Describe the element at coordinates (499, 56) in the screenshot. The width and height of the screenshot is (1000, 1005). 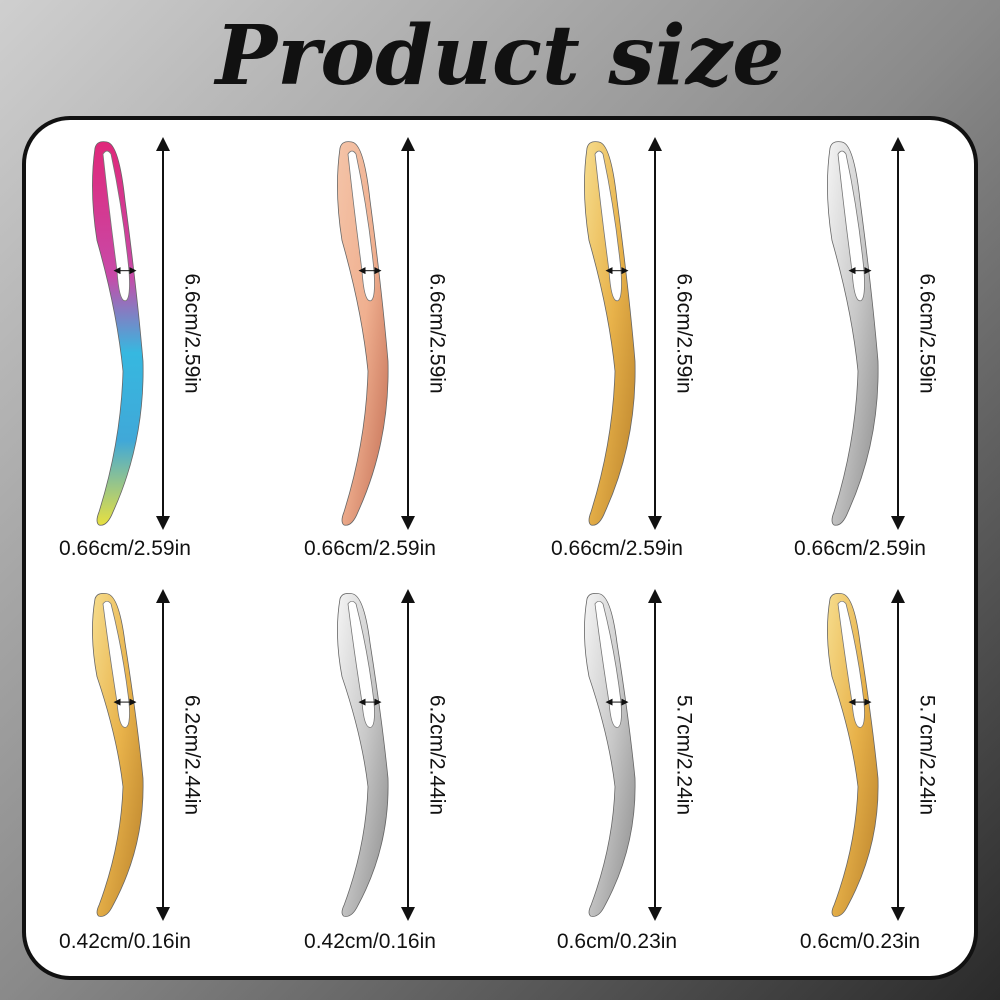
I see `title: Product size` at that location.